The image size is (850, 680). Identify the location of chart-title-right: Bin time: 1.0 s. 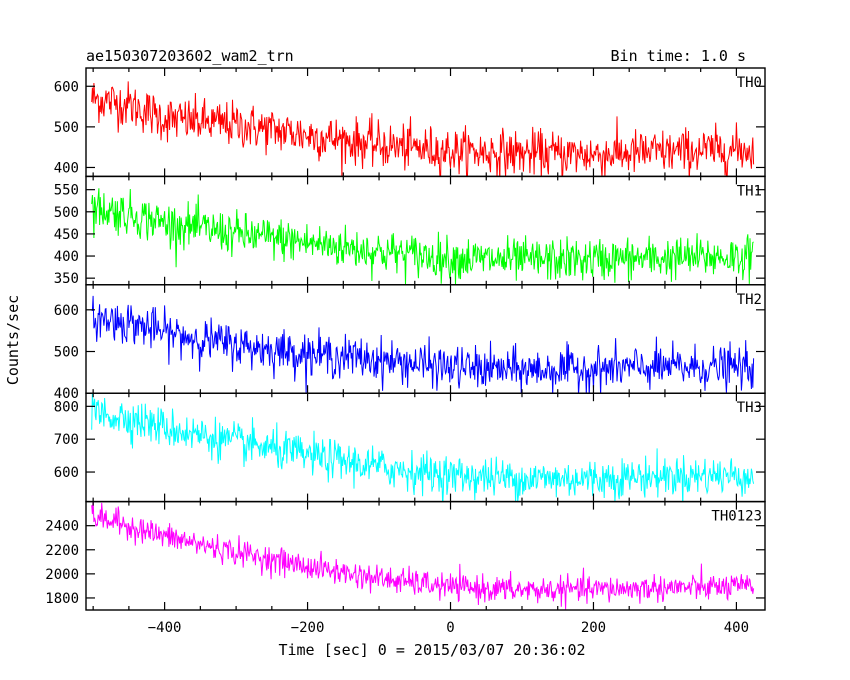
(678, 56).